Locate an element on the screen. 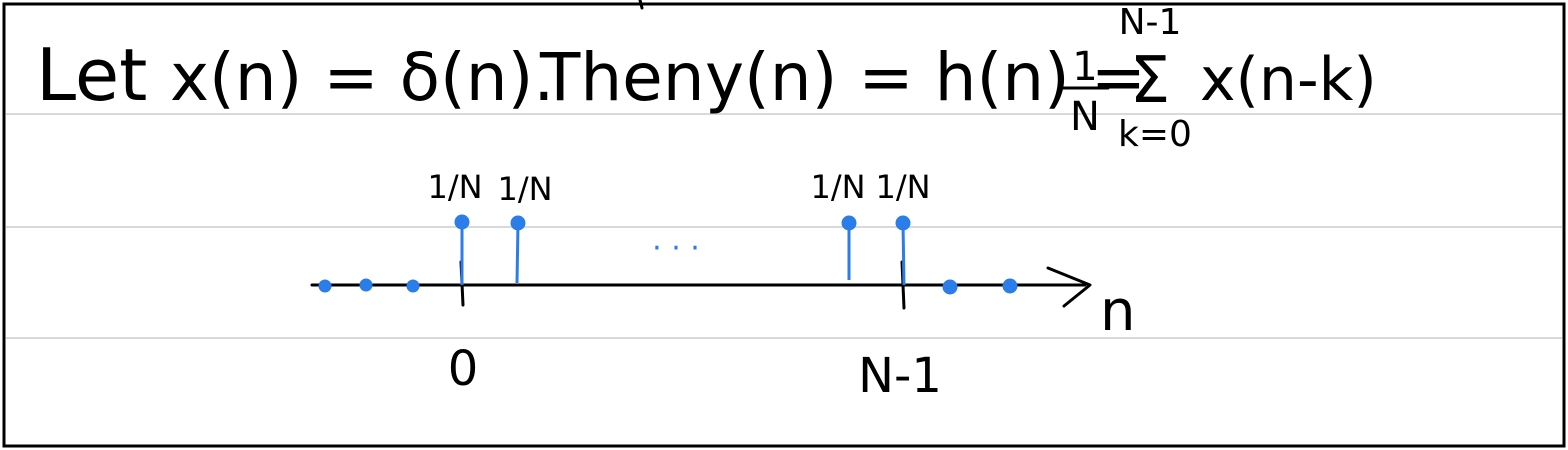 This screenshot has width=1568, height=450. equation-lead: Let is located at coordinates (91, 75).